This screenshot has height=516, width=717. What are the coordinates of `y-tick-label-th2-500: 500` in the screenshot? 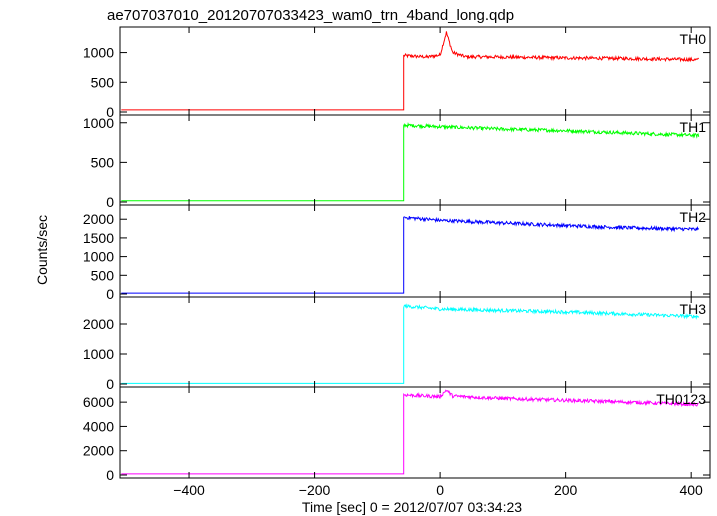 It's located at (103, 275).